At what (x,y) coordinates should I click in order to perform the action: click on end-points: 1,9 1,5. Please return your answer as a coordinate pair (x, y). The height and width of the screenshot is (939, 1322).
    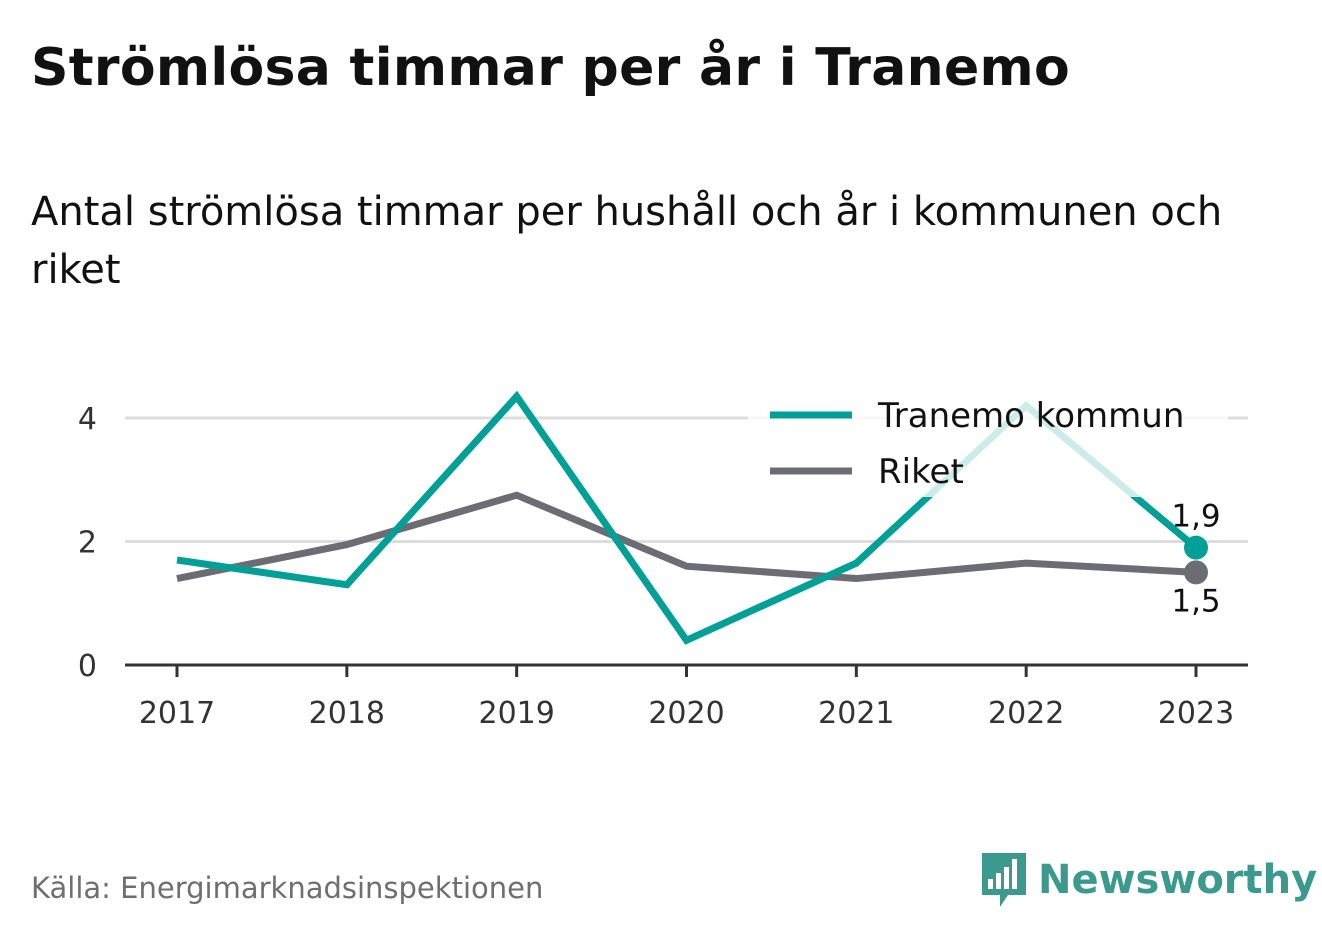
    Looking at the image, I should click on (1195, 559).